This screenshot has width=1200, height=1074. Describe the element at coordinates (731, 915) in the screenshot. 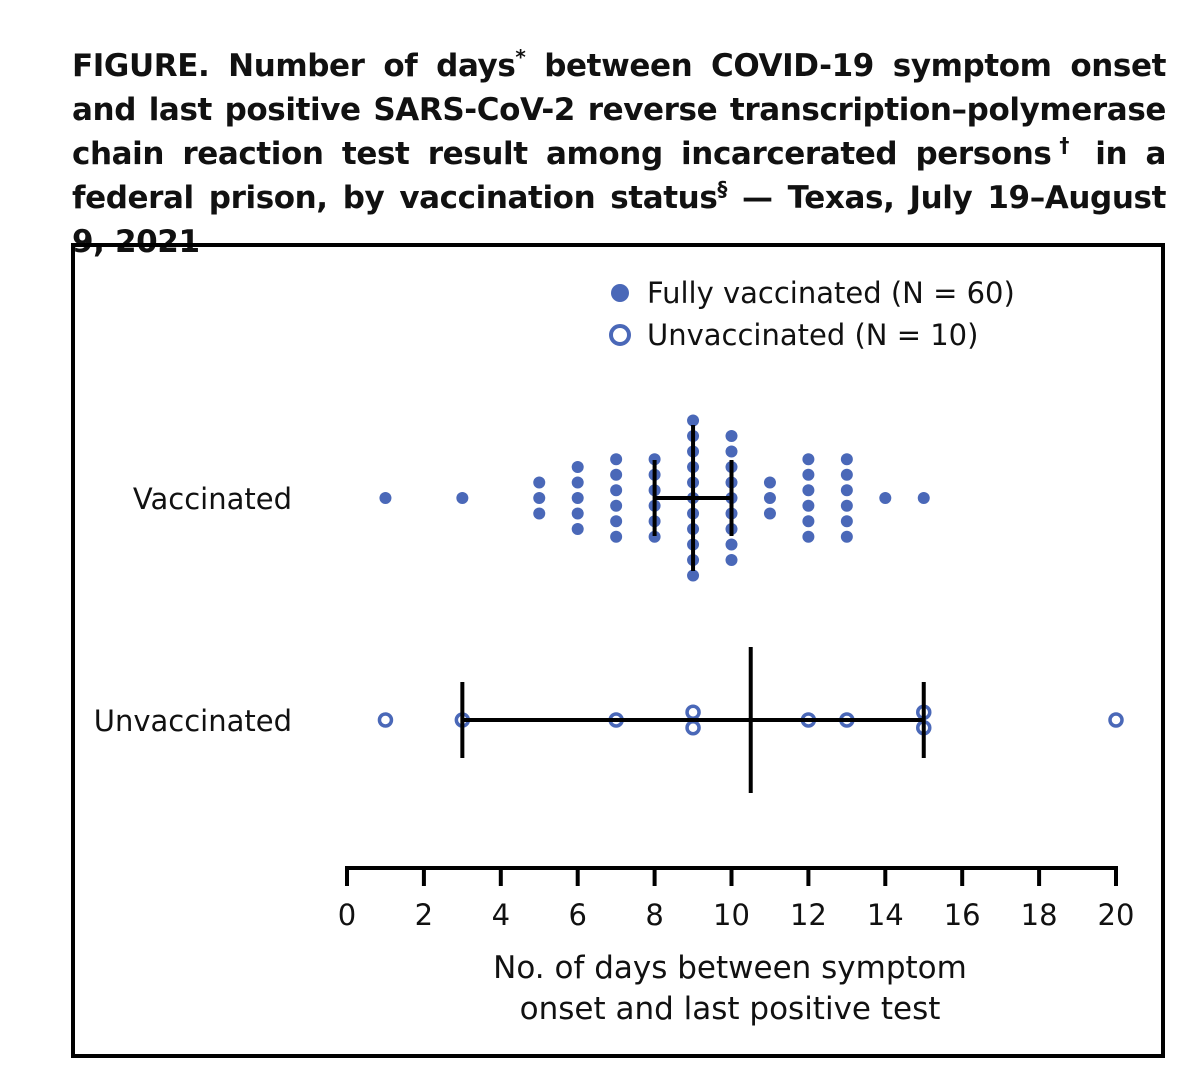

I see `x-tick-label: 10` at that location.